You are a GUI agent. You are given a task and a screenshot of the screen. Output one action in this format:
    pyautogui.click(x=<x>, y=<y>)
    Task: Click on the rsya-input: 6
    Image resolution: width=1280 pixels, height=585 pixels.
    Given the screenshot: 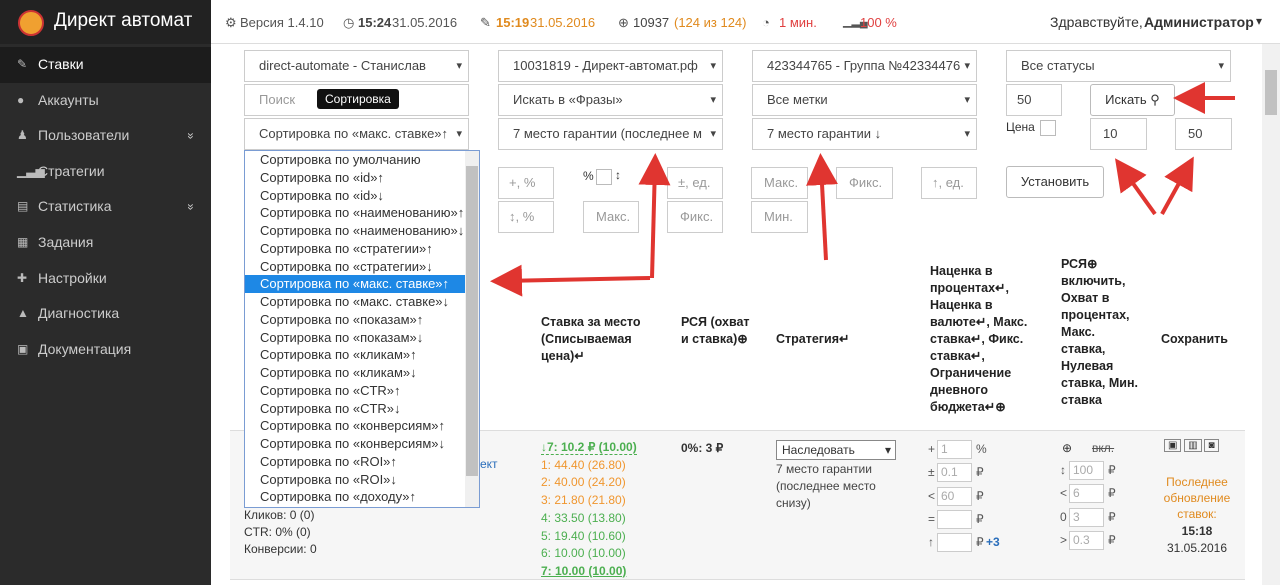 What is the action you would take?
    pyautogui.click(x=1086, y=494)
    